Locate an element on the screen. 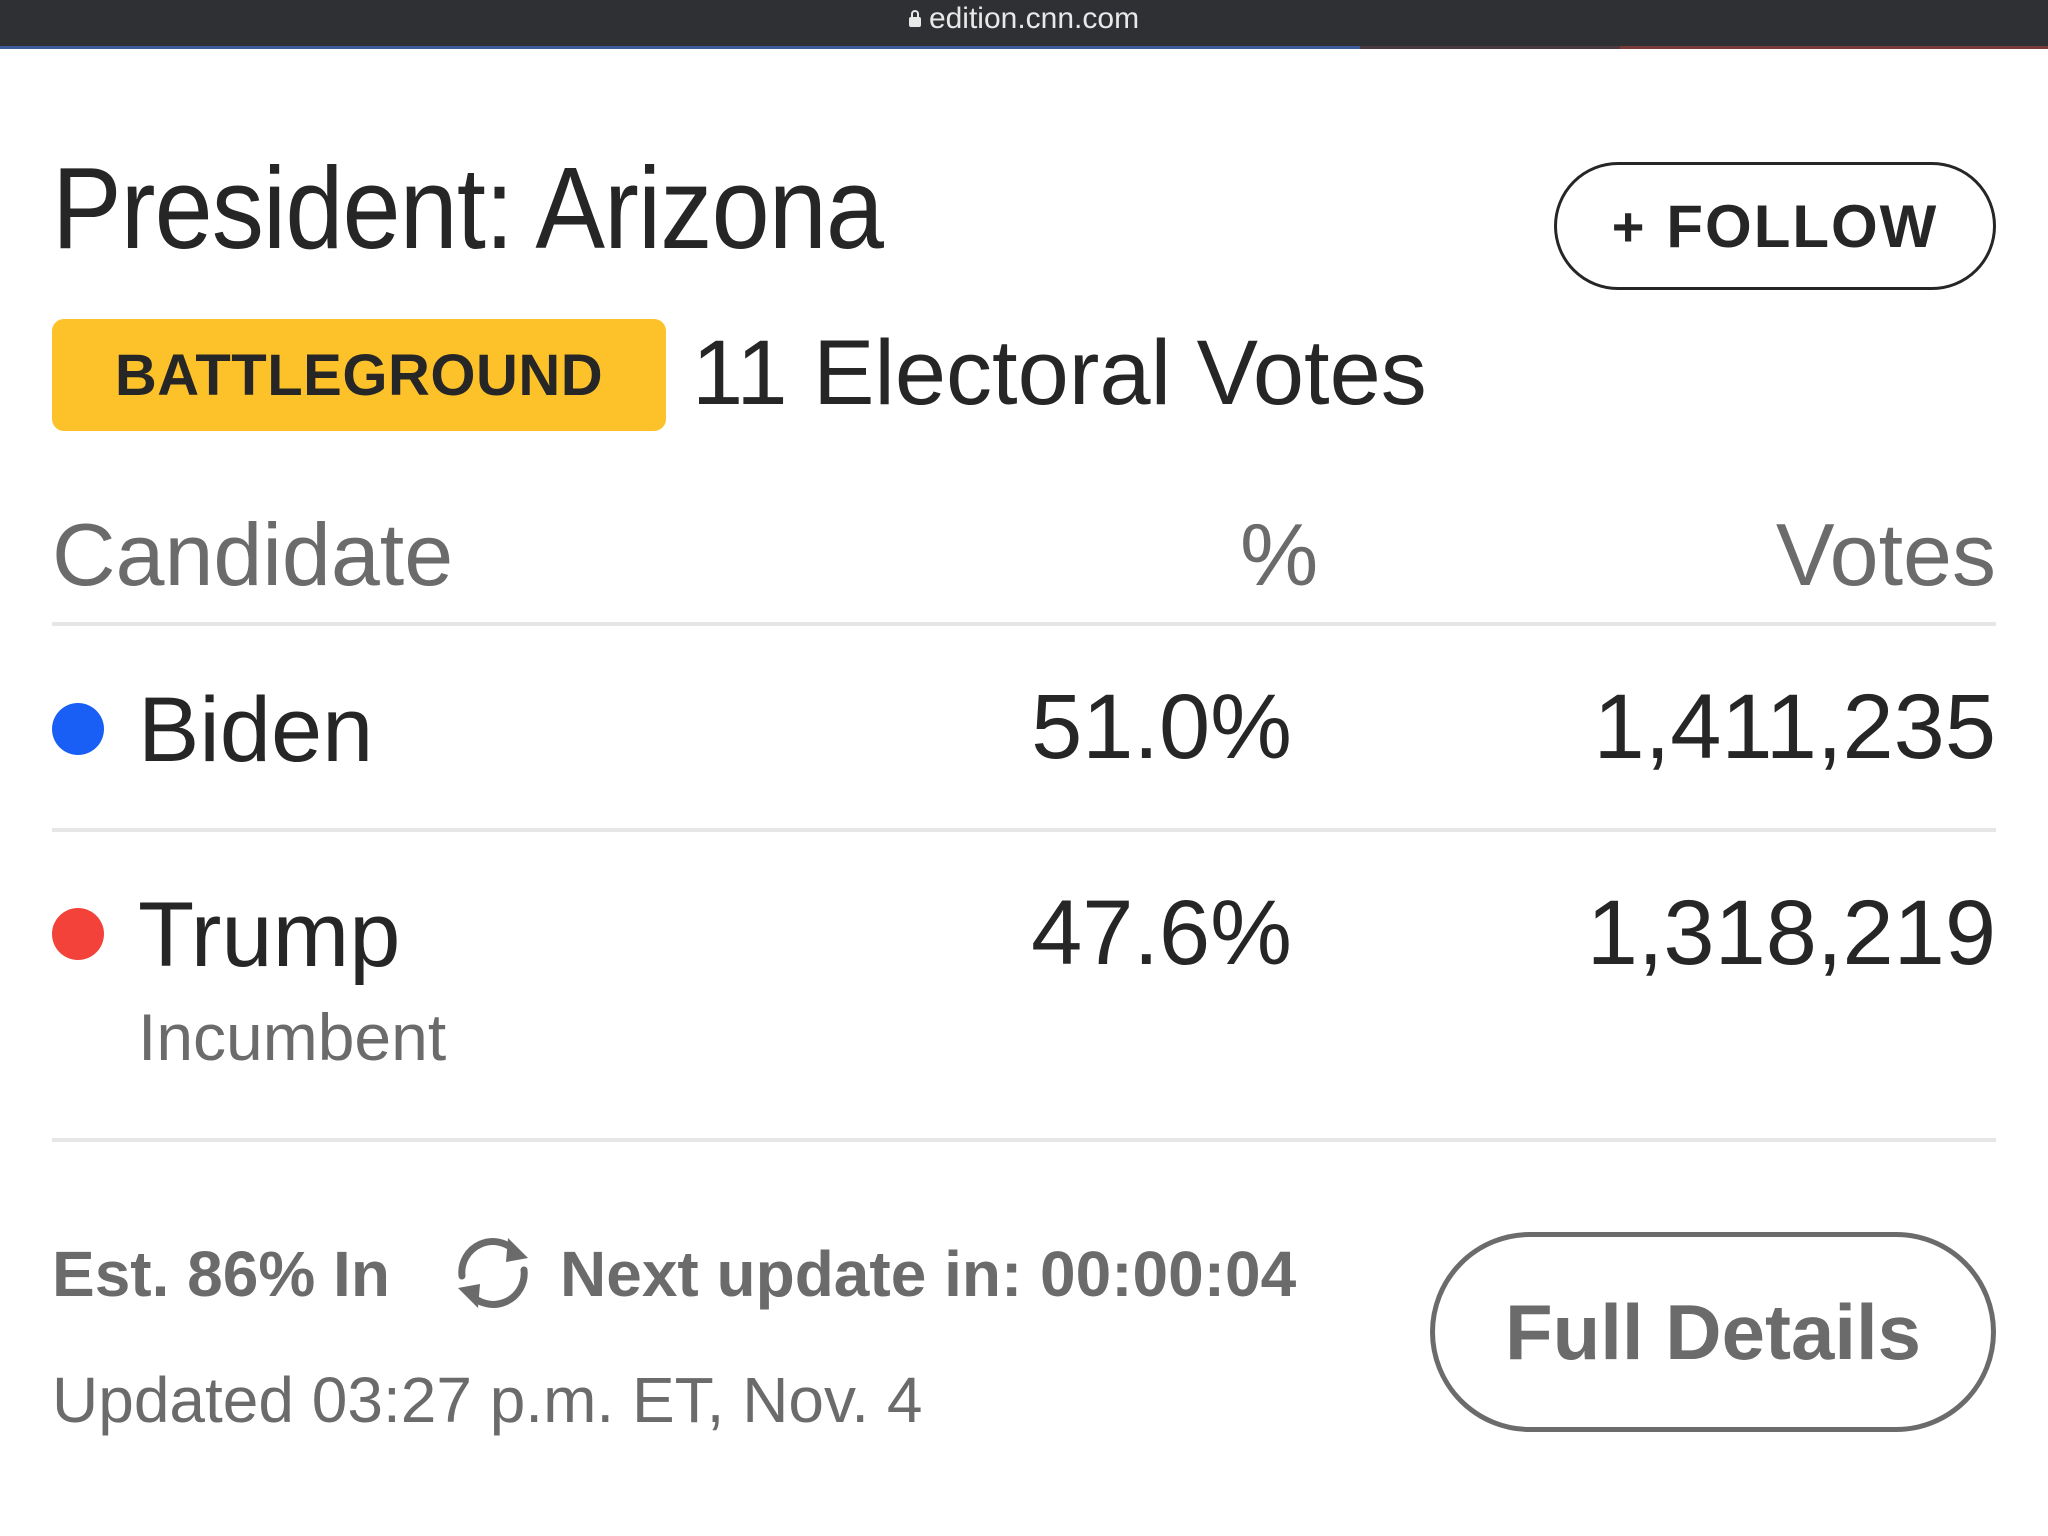  candidate-votes: 1,318,219 is located at coordinates (1791, 933).